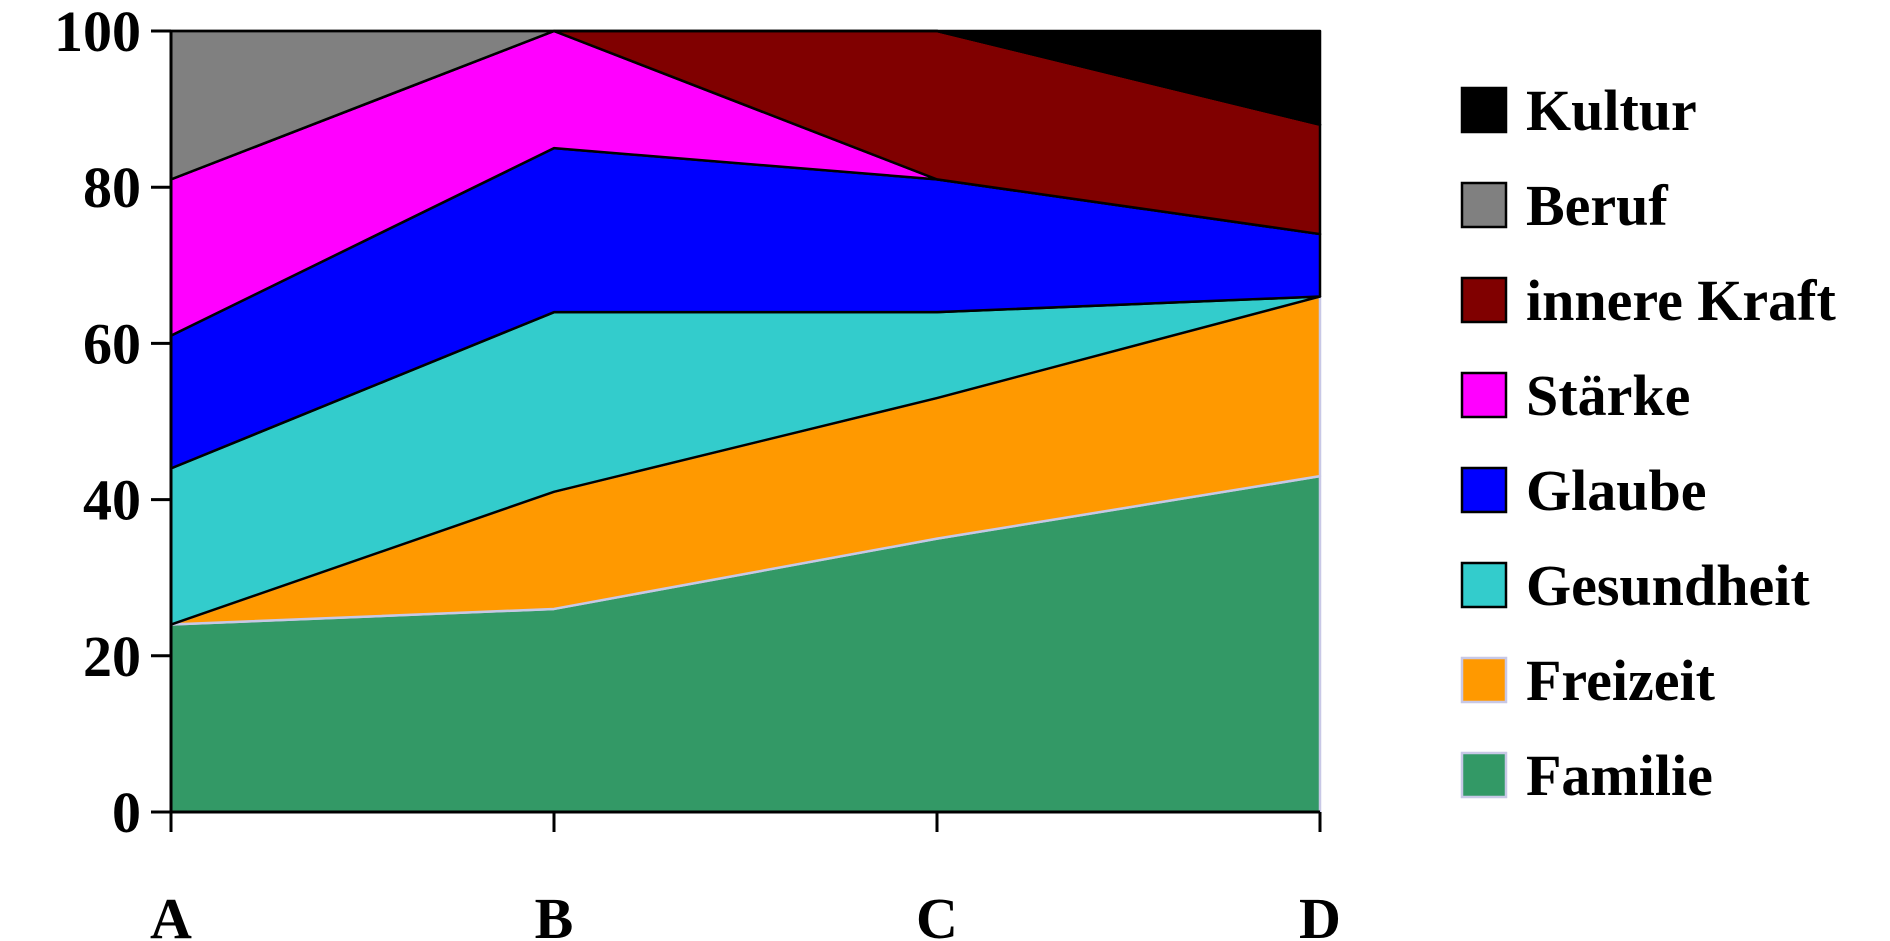 The height and width of the screenshot is (941, 1890). I want to click on legend-item-gesundheit: Gesundheit, so click(1635, 585).